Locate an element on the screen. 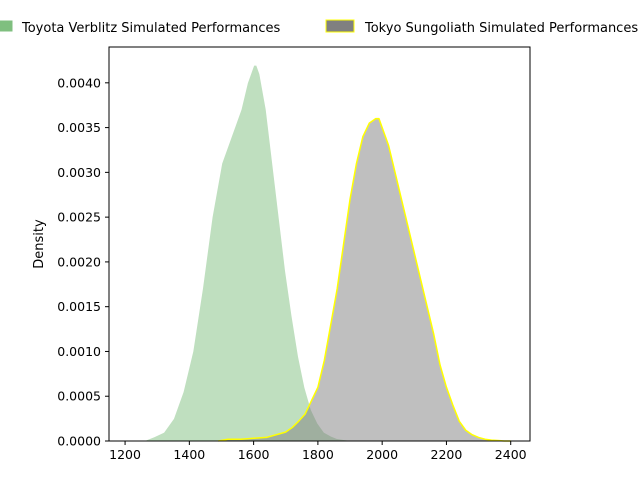 This screenshot has width=640, height=480. x-tick-label: 1400 is located at coordinates (189, 454).